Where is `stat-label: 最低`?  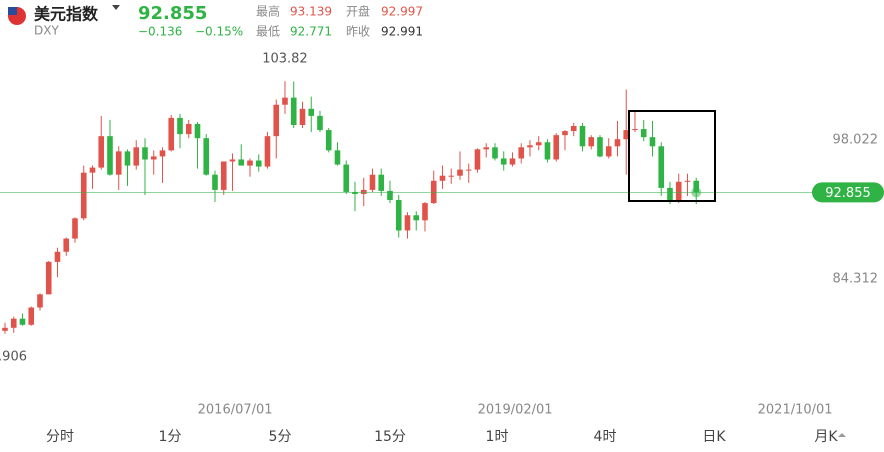
stat-label: 最低 is located at coordinates (268, 32).